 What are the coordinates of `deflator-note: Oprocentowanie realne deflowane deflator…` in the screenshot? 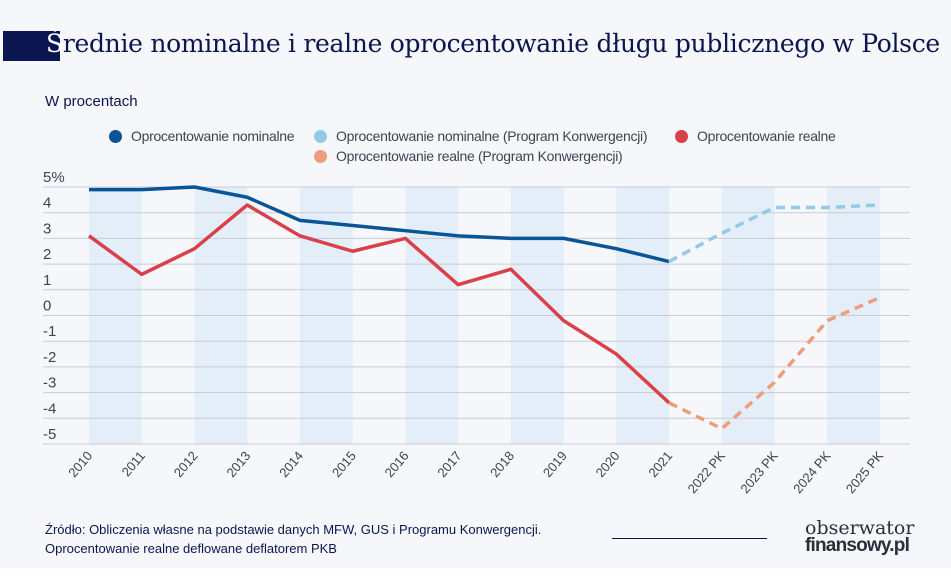 It's located at (191, 548).